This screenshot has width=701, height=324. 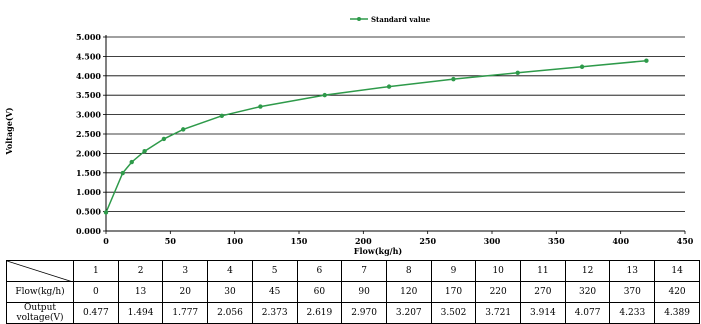 I want to click on table-cell: 30, so click(x=230, y=292).